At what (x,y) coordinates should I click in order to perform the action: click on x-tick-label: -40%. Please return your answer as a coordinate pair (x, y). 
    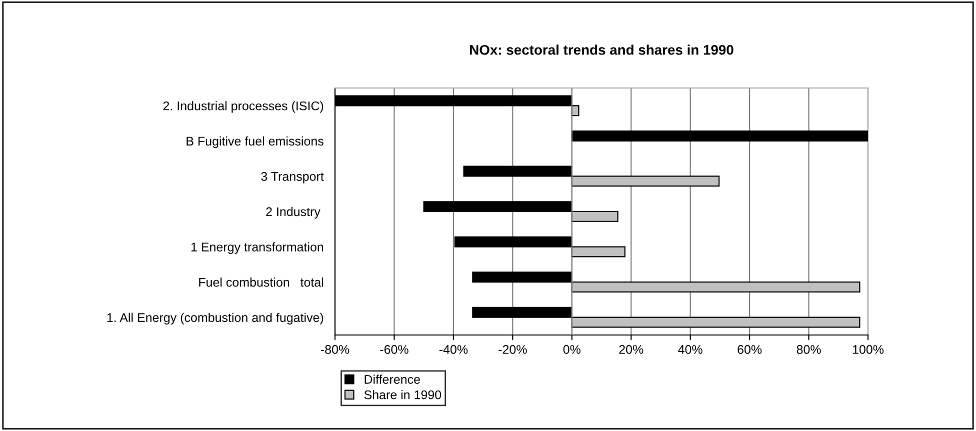
    Looking at the image, I should click on (453, 349).